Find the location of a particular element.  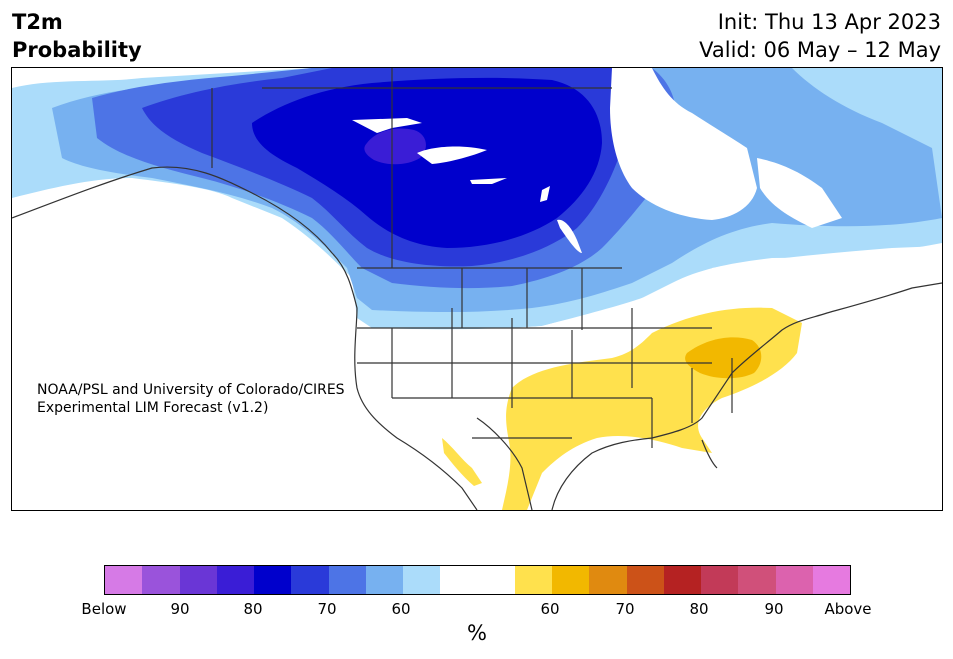

colorbar-tick-label: Above is located at coordinates (848, 609).